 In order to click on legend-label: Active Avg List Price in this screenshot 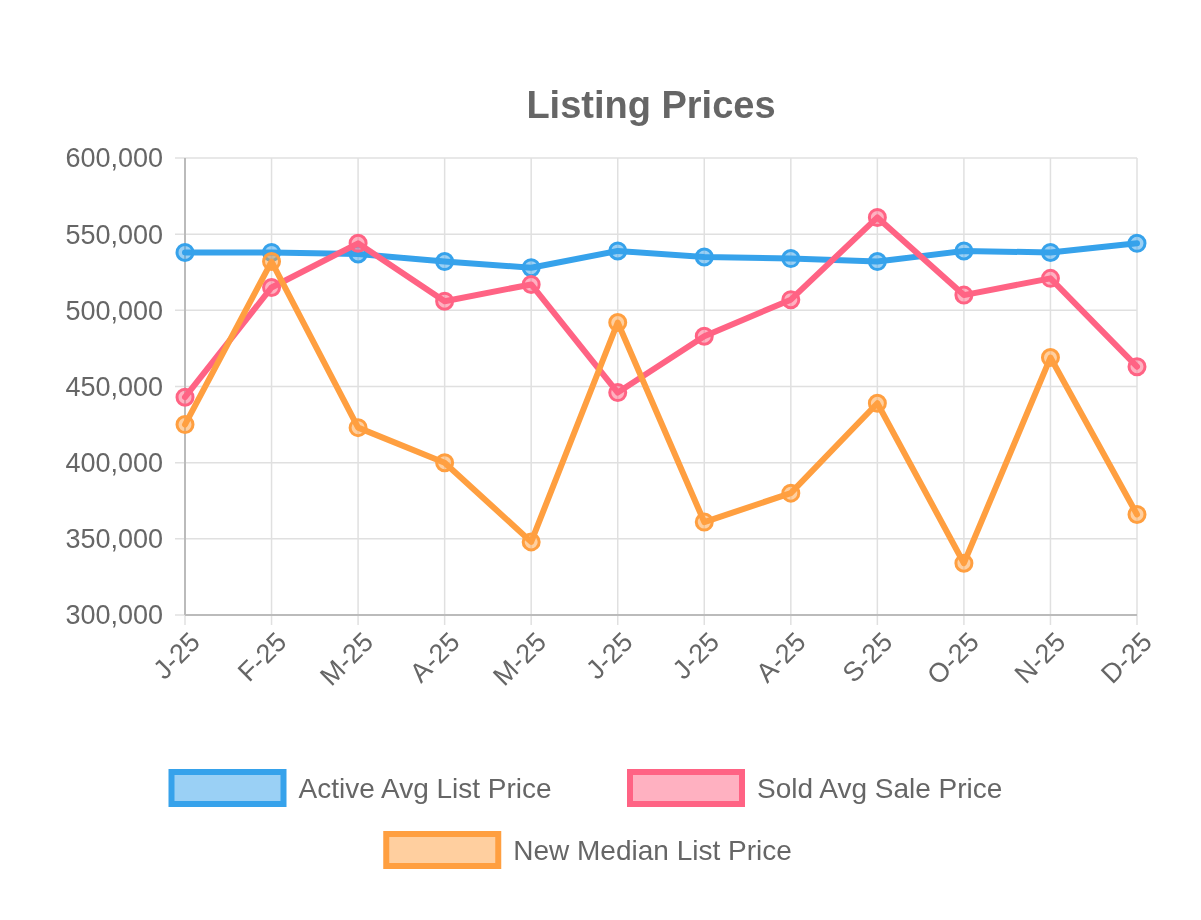, I will do `click(425, 788)`.